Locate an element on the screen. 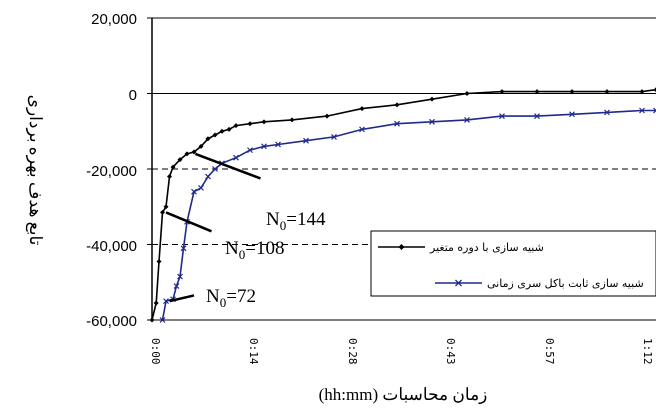 This screenshot has height=412, width=656. y-tick-label: -40,000 is located at coordinates (111, 246).